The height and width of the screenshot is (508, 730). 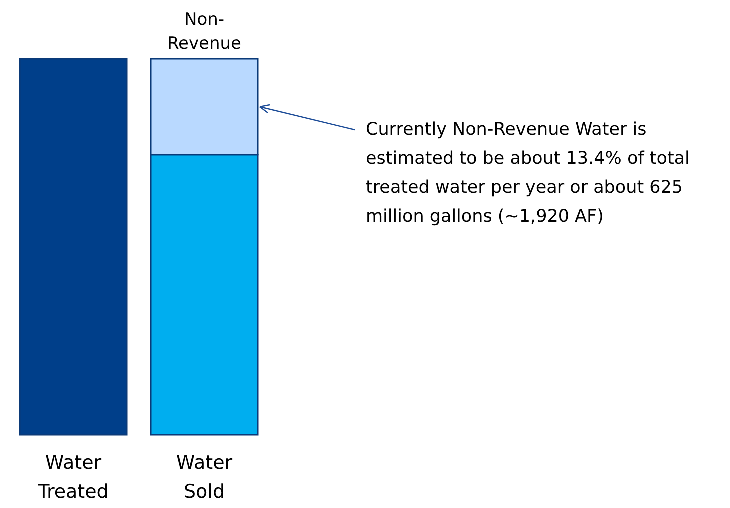 What do you see at coordinates (204, 477) in the screenshot?
I see `x-tick-label: Water Sold` at bounding box center [204, 477].